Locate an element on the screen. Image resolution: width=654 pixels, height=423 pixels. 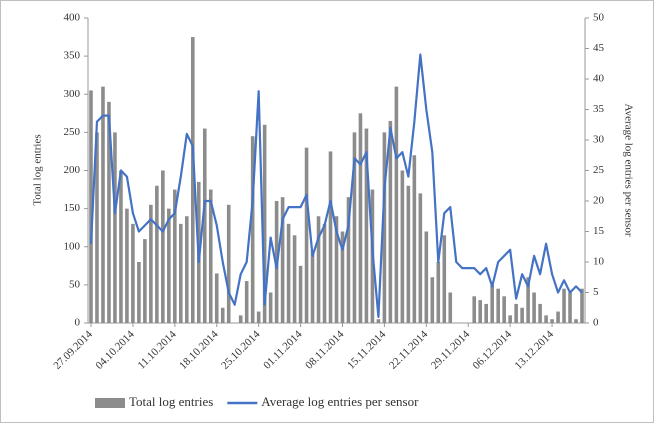
legend-swatch is located at coordinates (110, 403).